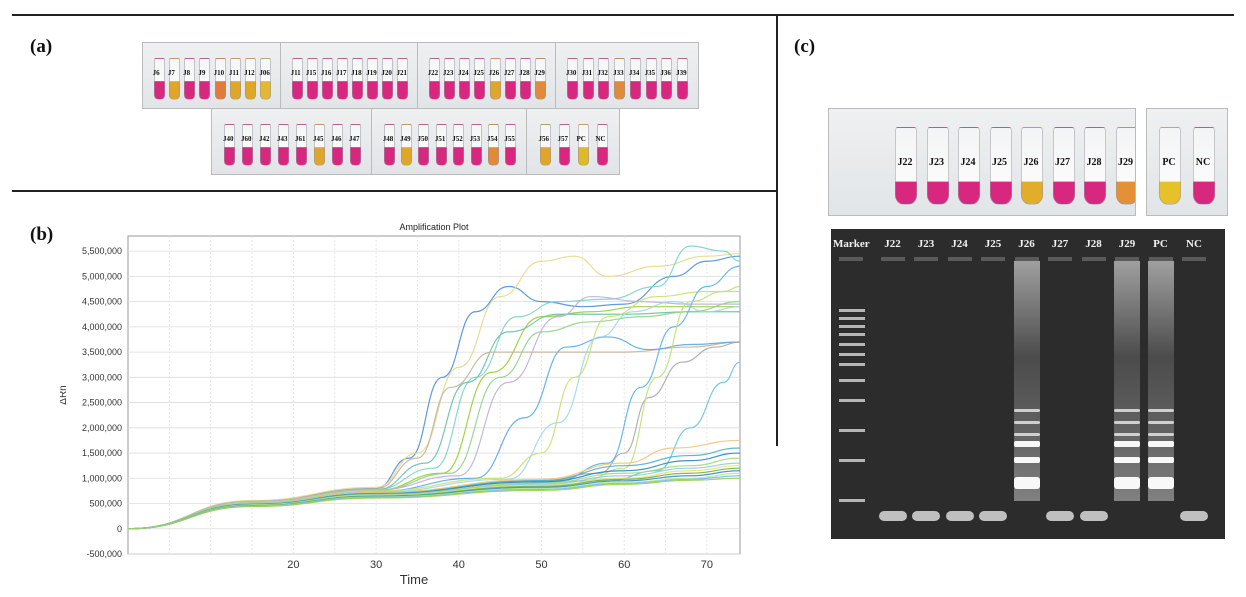  What do you see at coordinates (475, 139) in the screenshot?
I see `tube-label: J53` at bounding box center [475, 139].